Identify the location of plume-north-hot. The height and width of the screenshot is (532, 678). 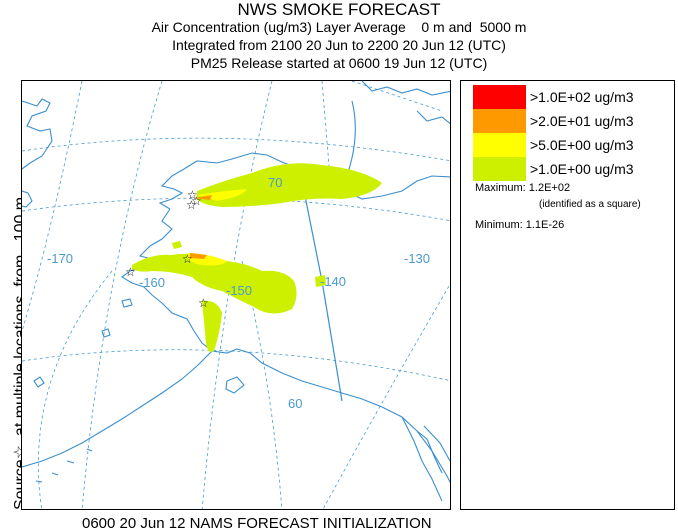
(203, 197).